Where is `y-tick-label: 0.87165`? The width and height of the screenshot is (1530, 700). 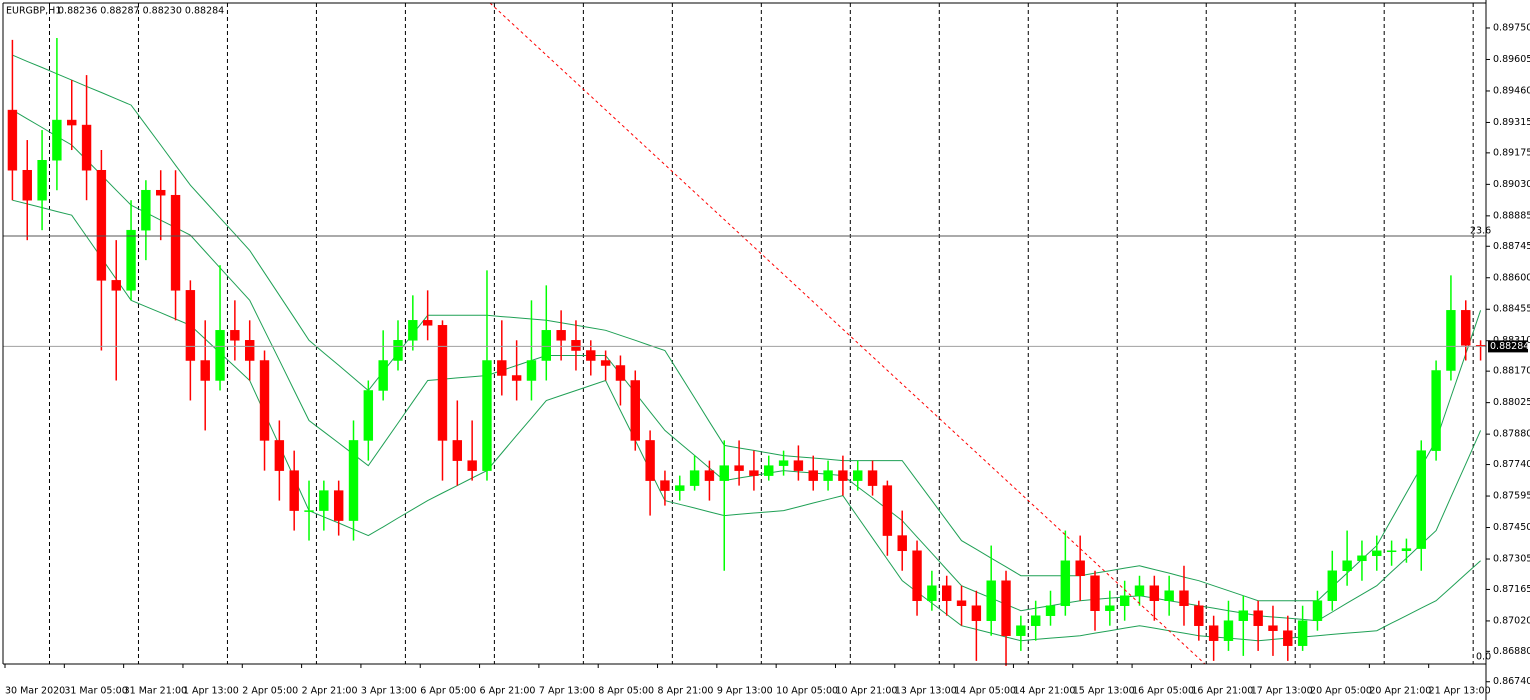
y-tick-label: 0.87165 is located at coordinates (1511, 589).